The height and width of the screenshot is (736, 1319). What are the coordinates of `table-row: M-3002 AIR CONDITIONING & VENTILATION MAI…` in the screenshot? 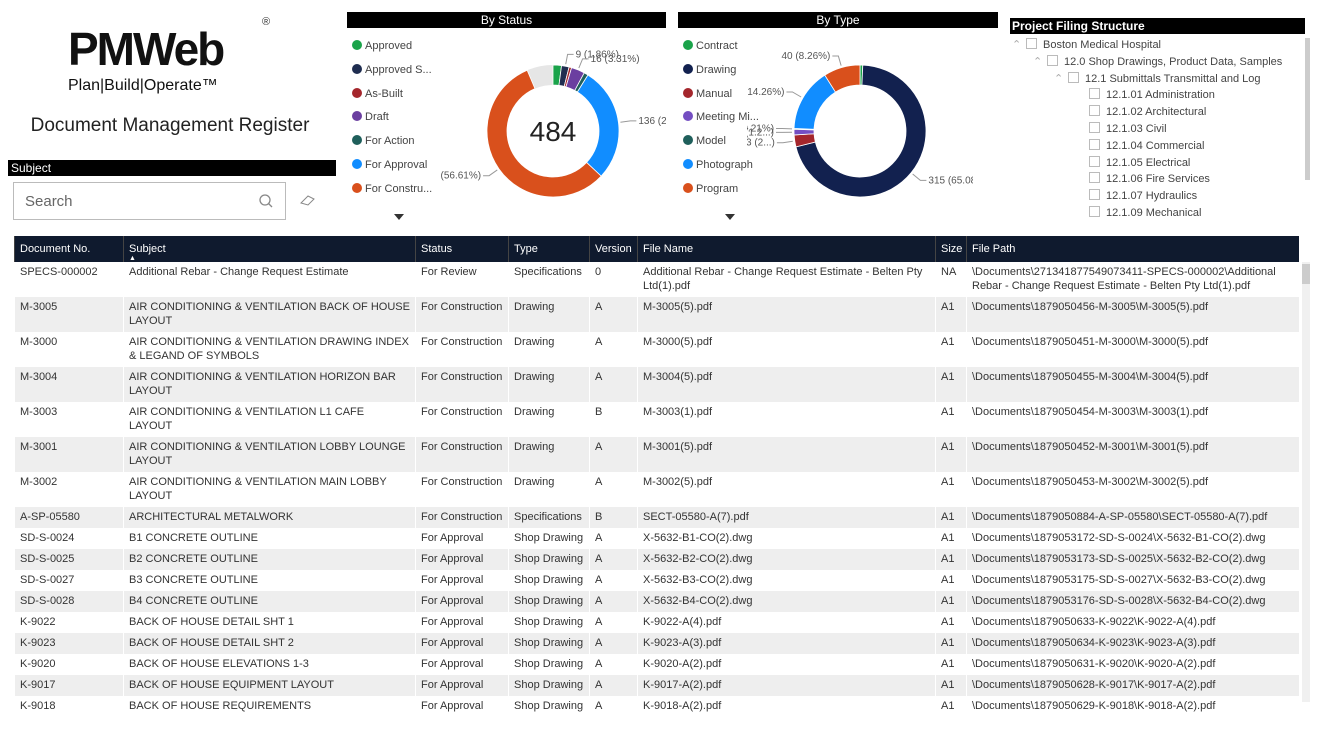 It's located at (656, 489).